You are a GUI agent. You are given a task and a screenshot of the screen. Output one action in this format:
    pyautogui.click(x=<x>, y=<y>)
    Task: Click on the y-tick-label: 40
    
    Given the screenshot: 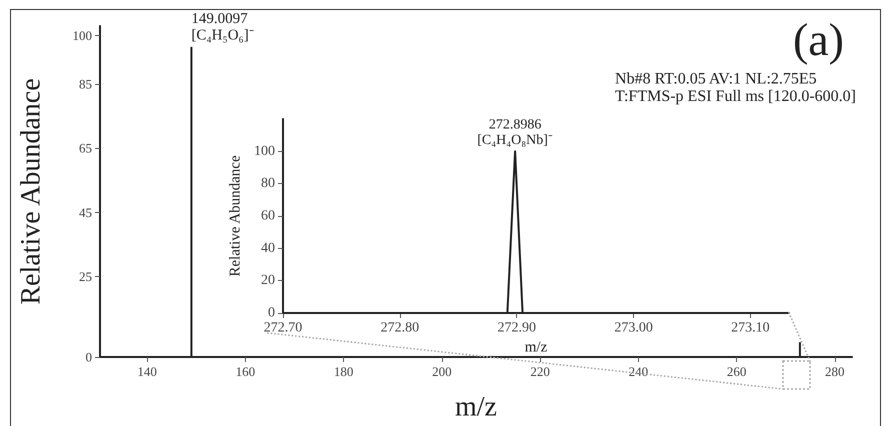 What is the action you would take?
    pyautogui.click(x=268, y=248)
    